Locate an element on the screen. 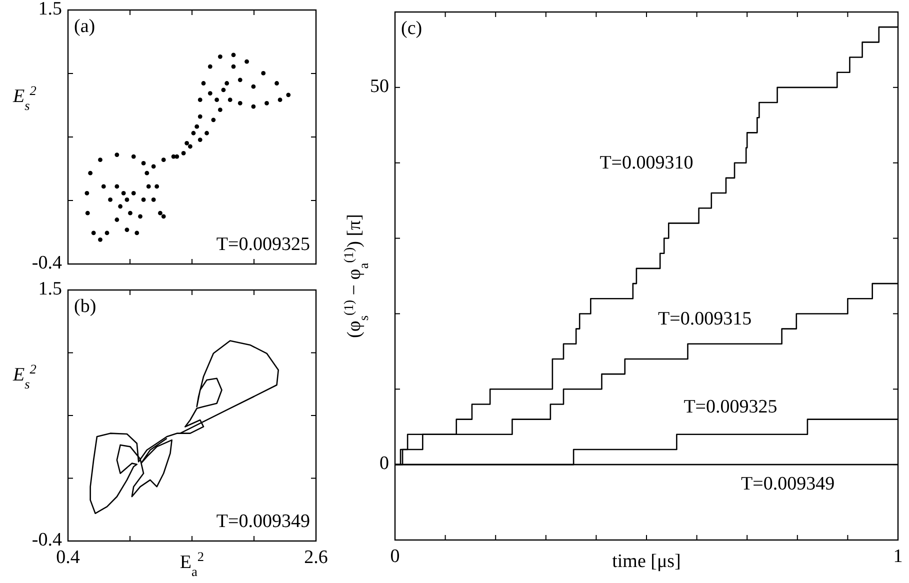  x-tick-label: 1 is located at coordinates (898, 556).